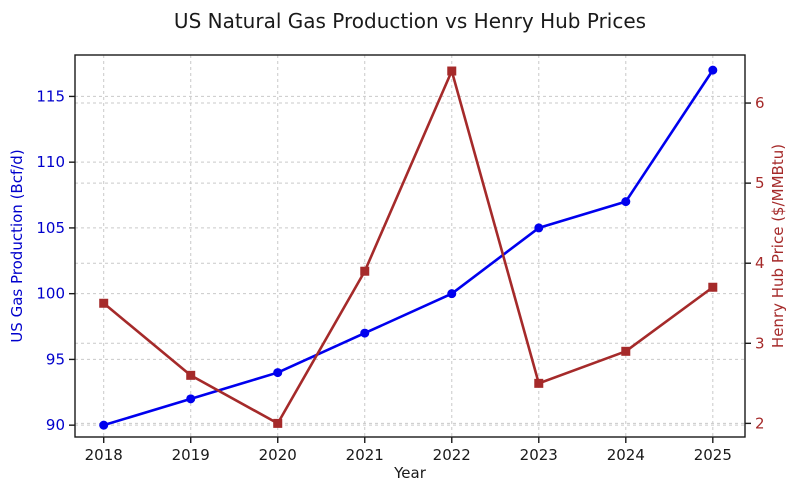  What do you see at coordinates (50, 228) in the screenshot?
I see `left-tick-label: 105` at bounding box center [50, 228].